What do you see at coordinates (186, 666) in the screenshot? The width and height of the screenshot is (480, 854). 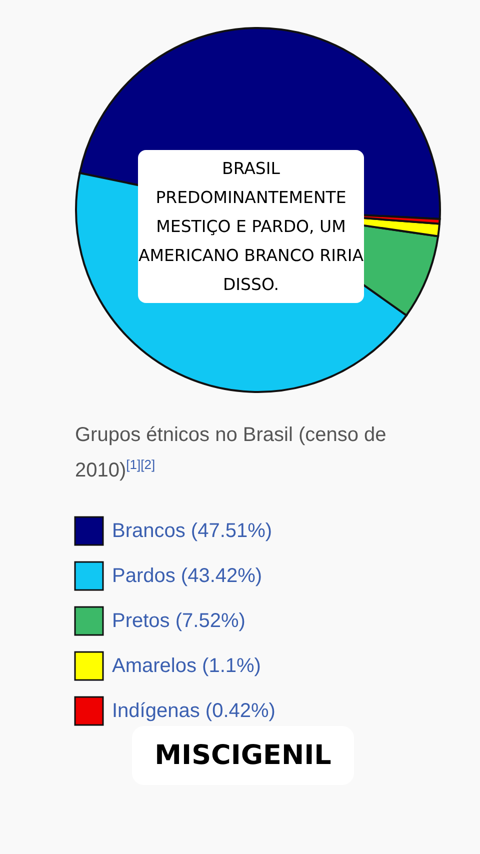 I see `legend-label: Amarelos (1.1%)` at bounding box center [186, 666].